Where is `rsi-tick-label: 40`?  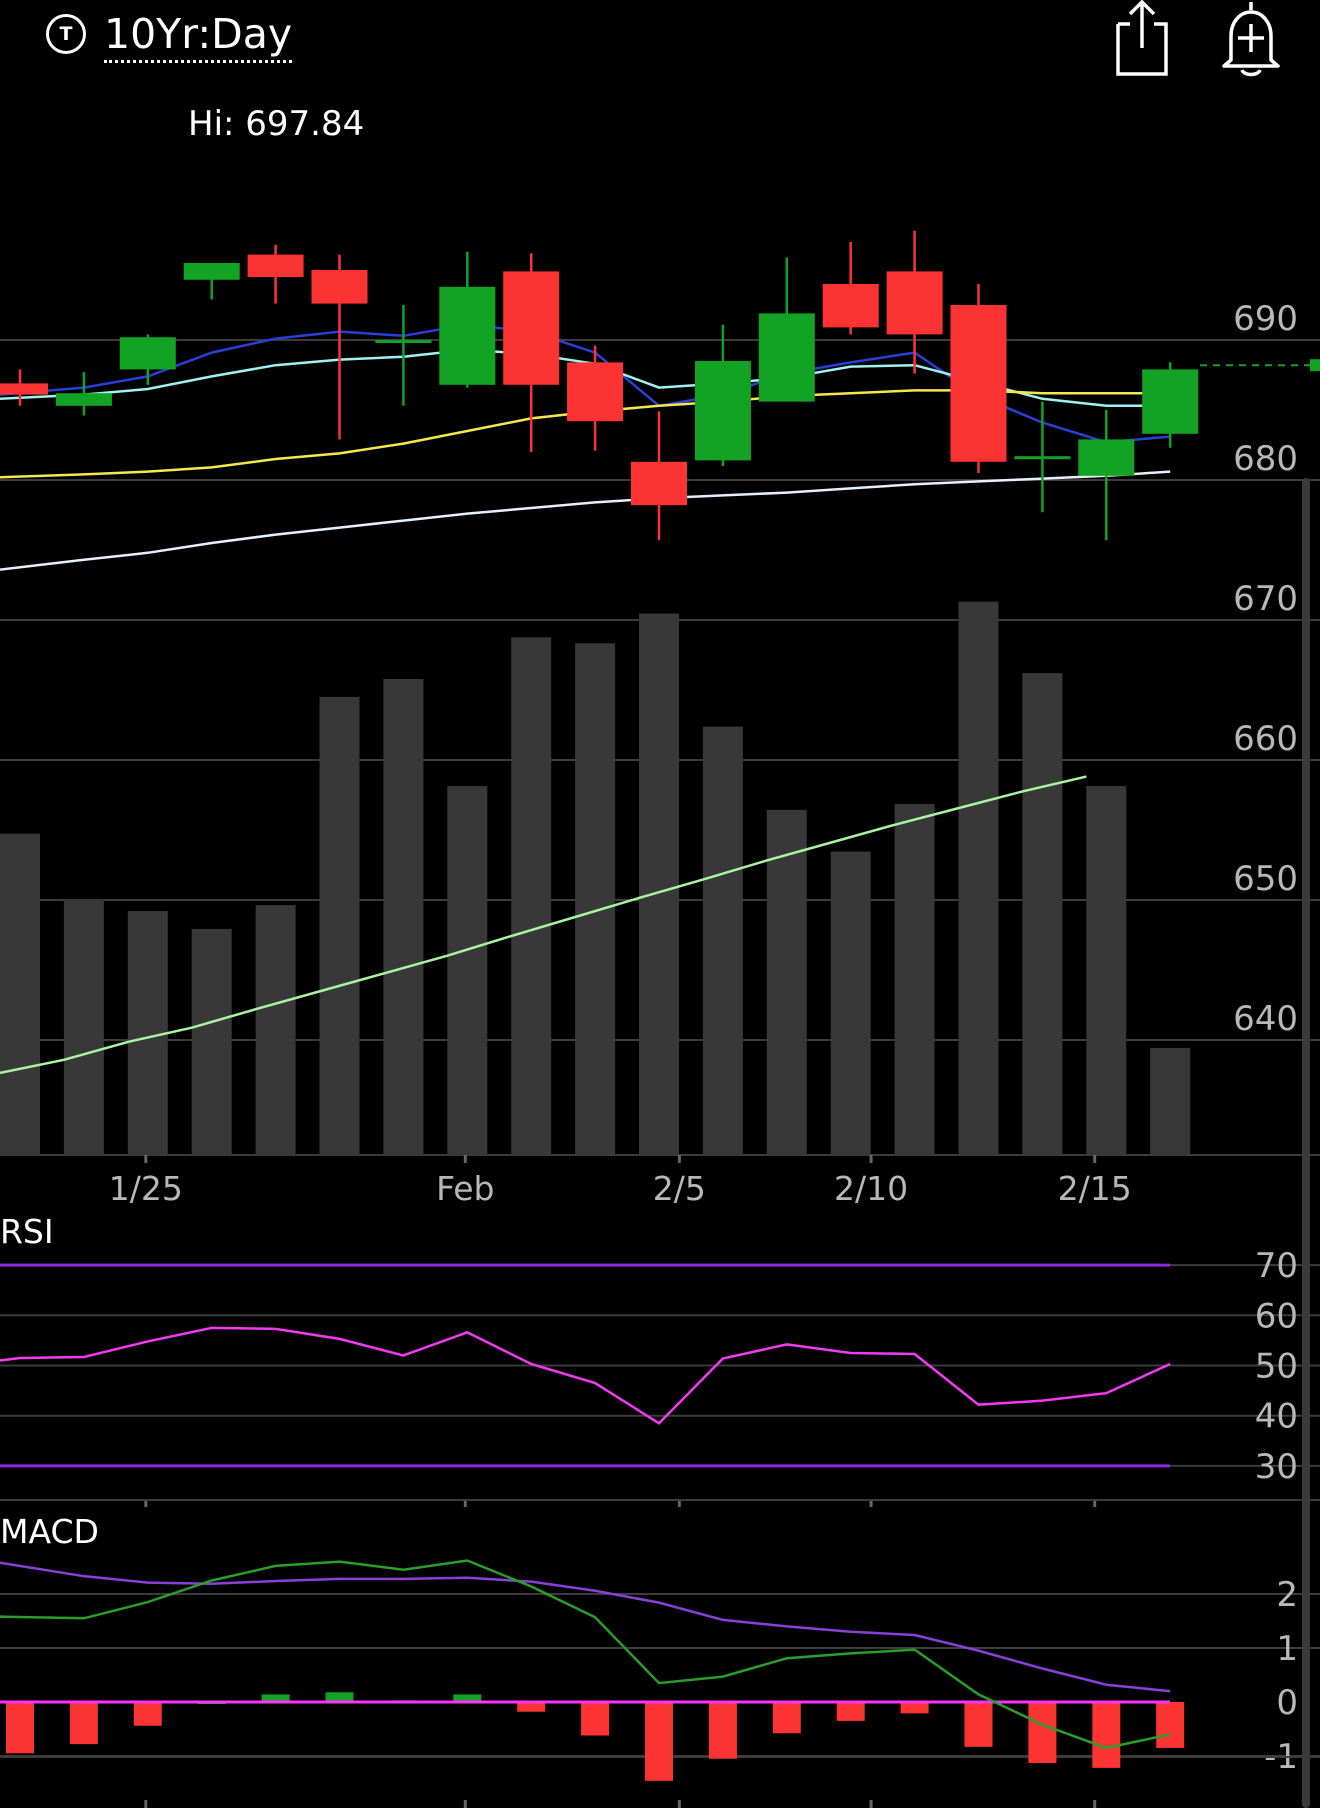
rsi-tick-label: 40 is located at coordinates (1276, 1417).